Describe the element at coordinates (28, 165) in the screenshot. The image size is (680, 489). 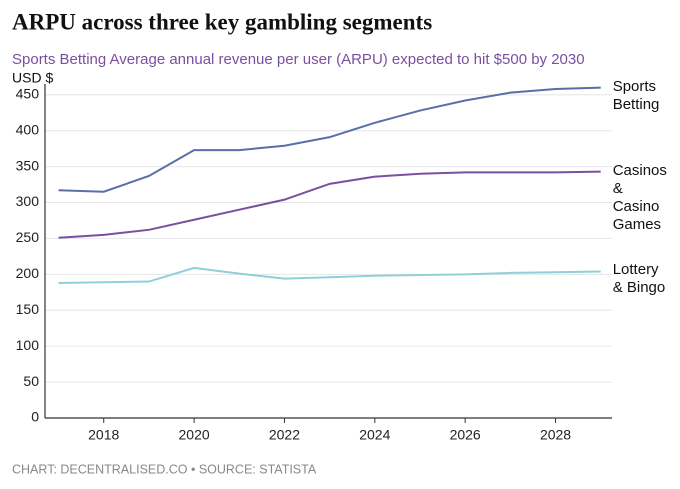
I see `y-tick-label: 350` at that location.